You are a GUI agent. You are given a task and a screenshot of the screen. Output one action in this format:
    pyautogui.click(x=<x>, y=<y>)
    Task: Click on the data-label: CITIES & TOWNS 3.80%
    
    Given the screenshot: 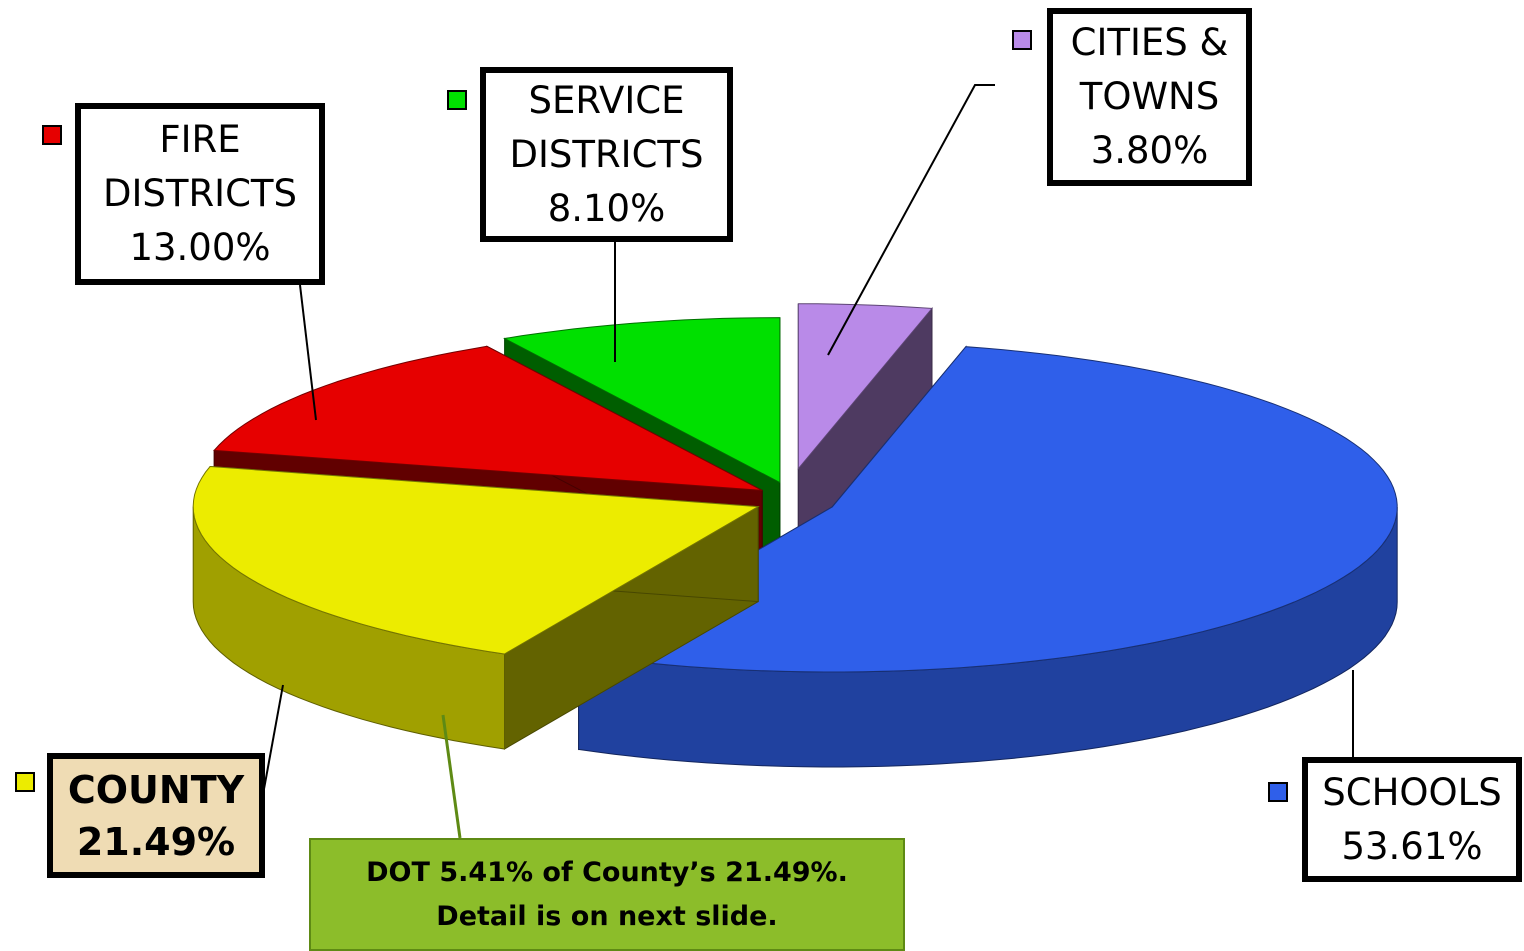 What is the action you would take?
    pyautogui.click(x=1149, y=97)
    